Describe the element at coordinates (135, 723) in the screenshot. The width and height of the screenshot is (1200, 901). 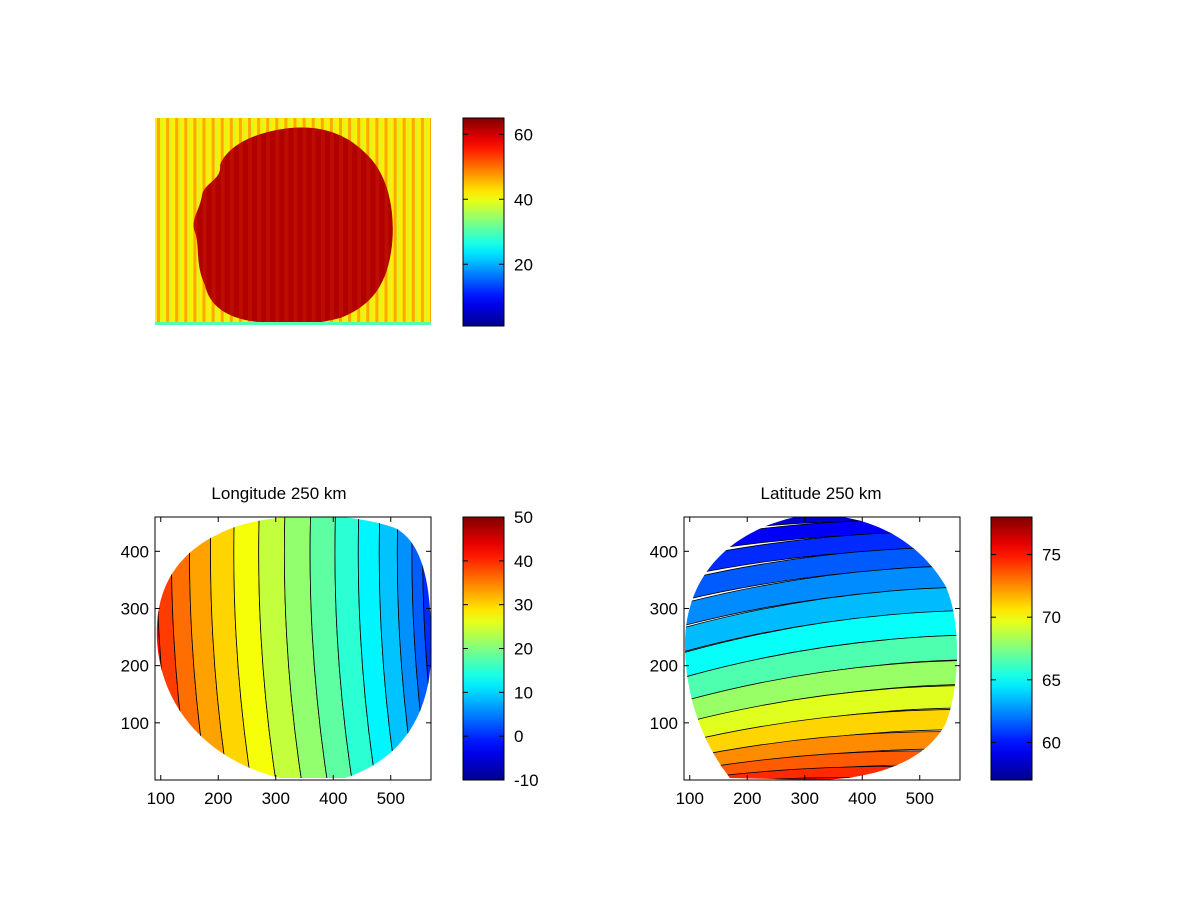
I see `longitude-ytick-label: 100` at that location.